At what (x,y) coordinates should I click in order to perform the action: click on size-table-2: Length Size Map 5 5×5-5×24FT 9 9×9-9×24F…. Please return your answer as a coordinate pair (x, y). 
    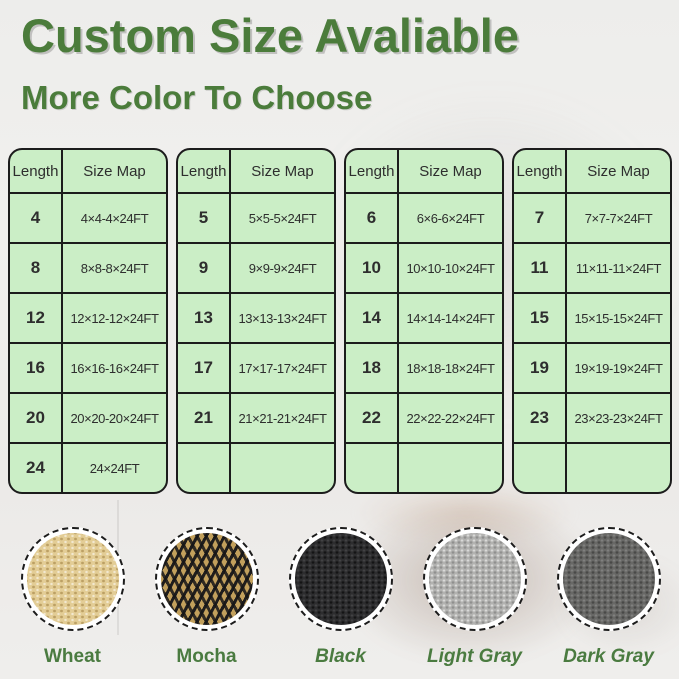
    Looking at the image, I should click on (256, 321).